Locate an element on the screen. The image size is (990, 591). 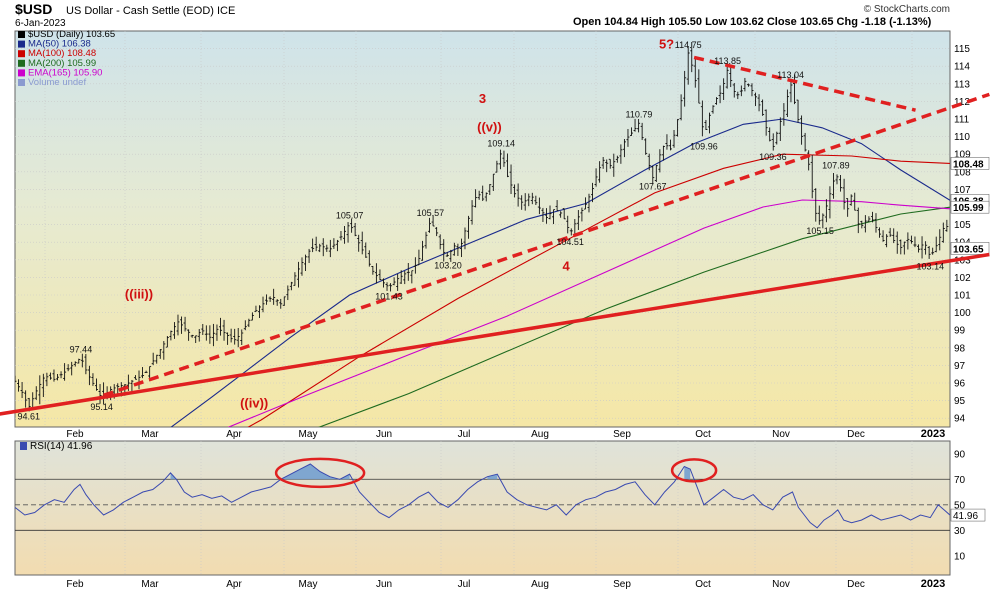
price-annotation: 94.61 is located at coordinates (29, 416).